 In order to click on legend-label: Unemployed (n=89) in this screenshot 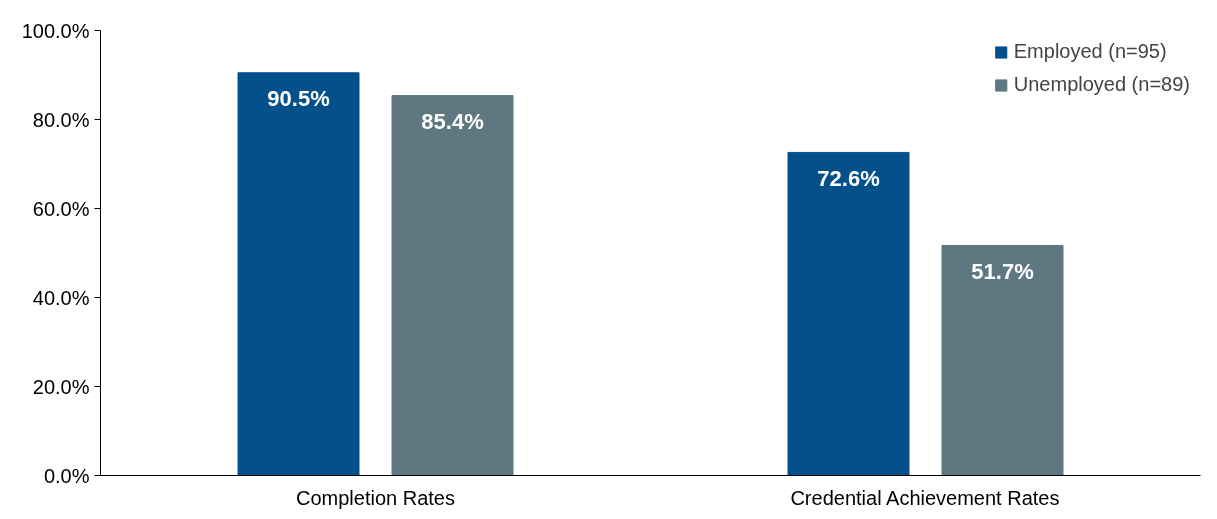, I will do `click(1101, 84)`.